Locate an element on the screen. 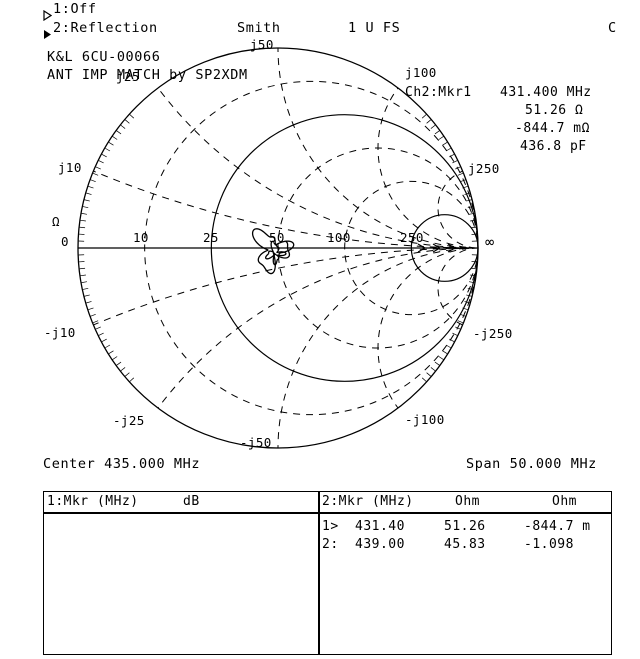 This screenshot has height=659, width=640. title-line-1: K&L 6CU-00066 is located at coordinates (104, 57).